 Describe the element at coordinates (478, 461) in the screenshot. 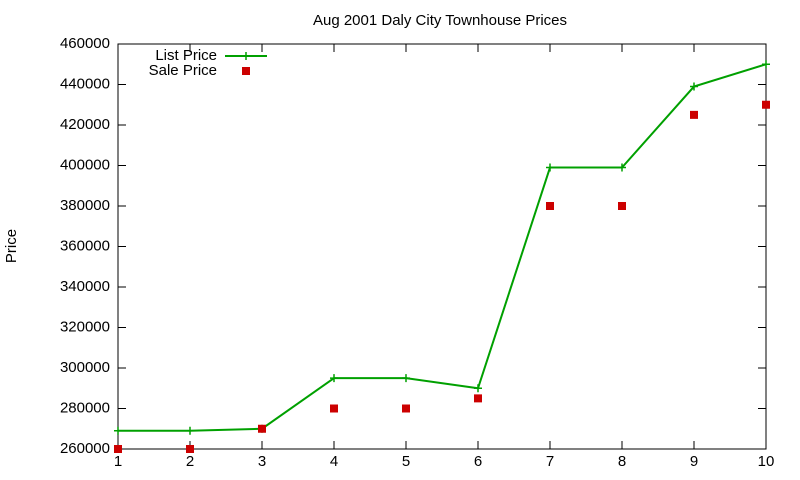

I see `x-tick-label: 6` at that location.